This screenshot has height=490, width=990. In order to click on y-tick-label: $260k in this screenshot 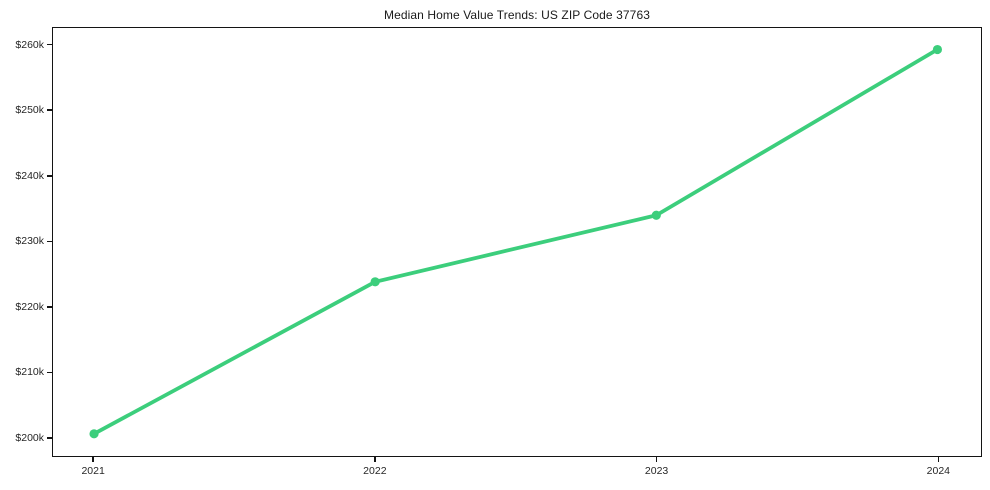, I will do `click(29, 44)`.